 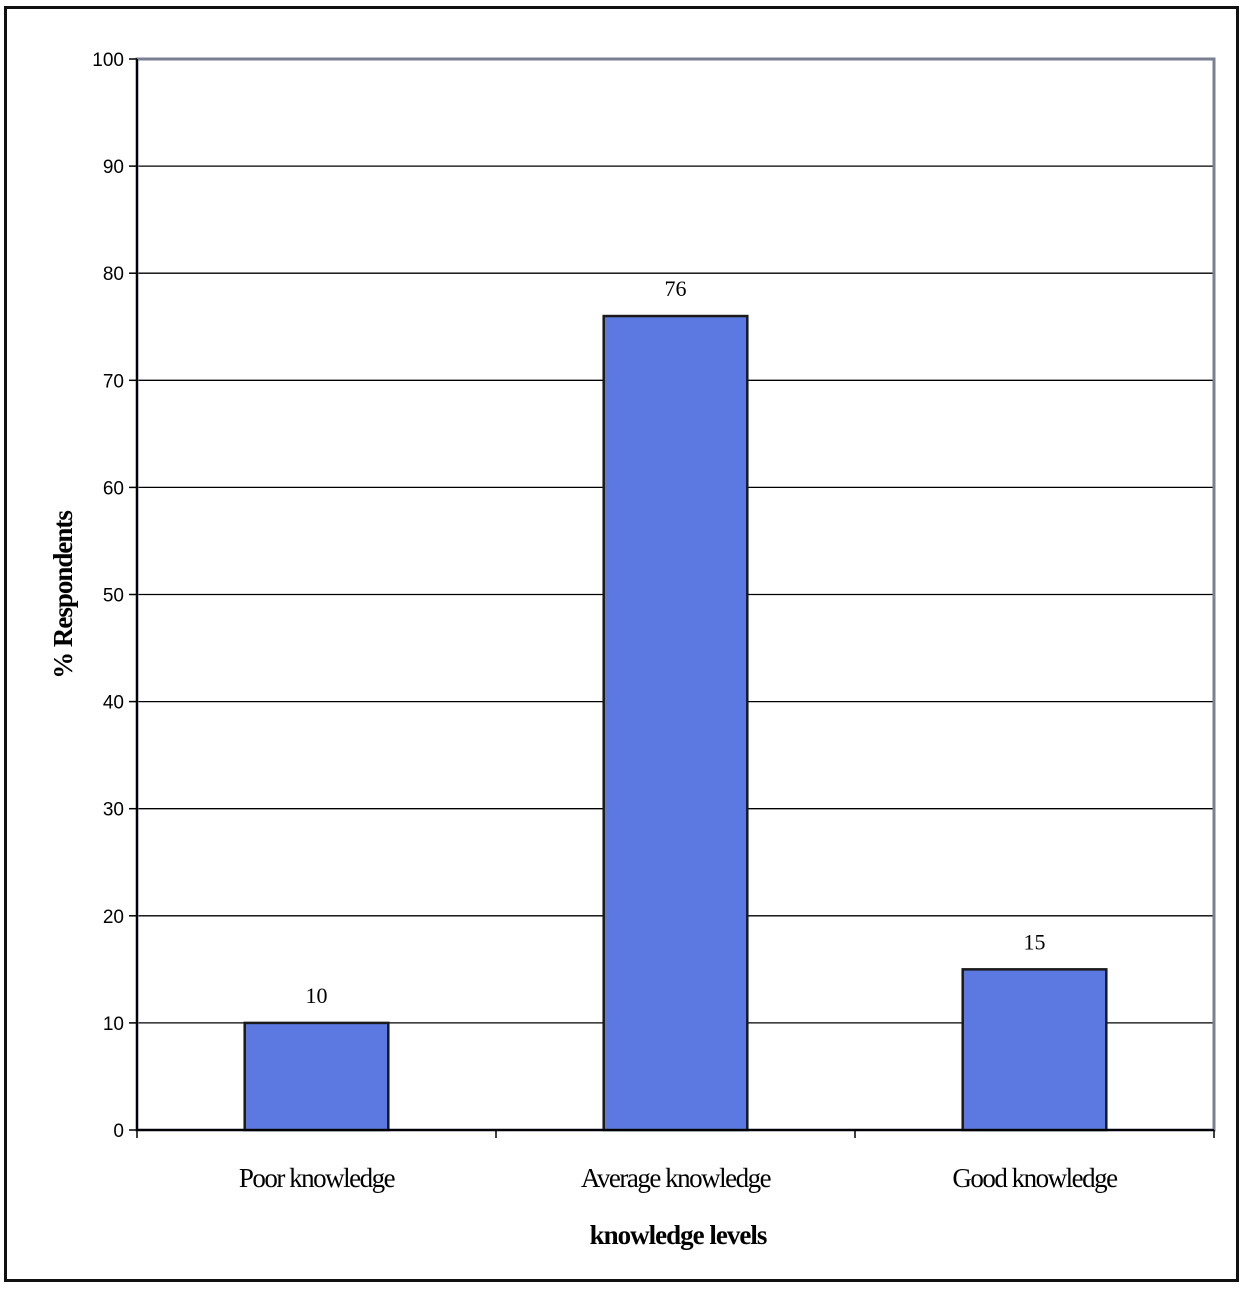 I want to click on x-category-label: Poor knowledge, so click(x=317, y=1178).